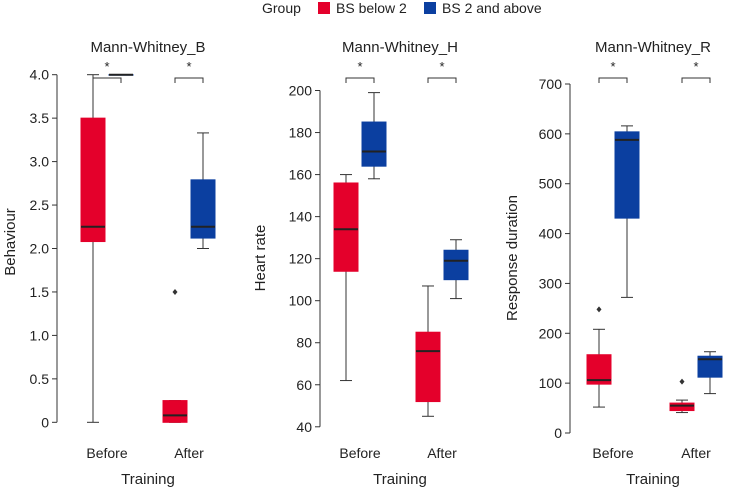  I want to click on y-axis: 0 100 200 300 400 500 600 700, so click(555, 258).